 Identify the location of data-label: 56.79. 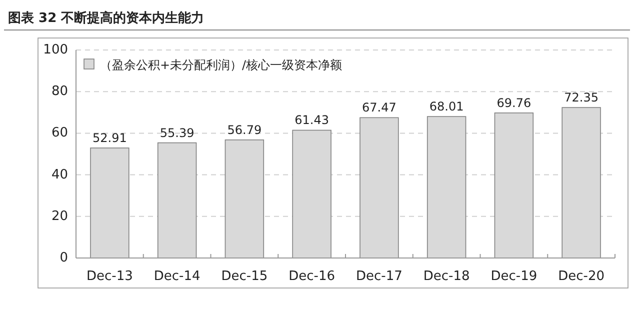
(244, 129).